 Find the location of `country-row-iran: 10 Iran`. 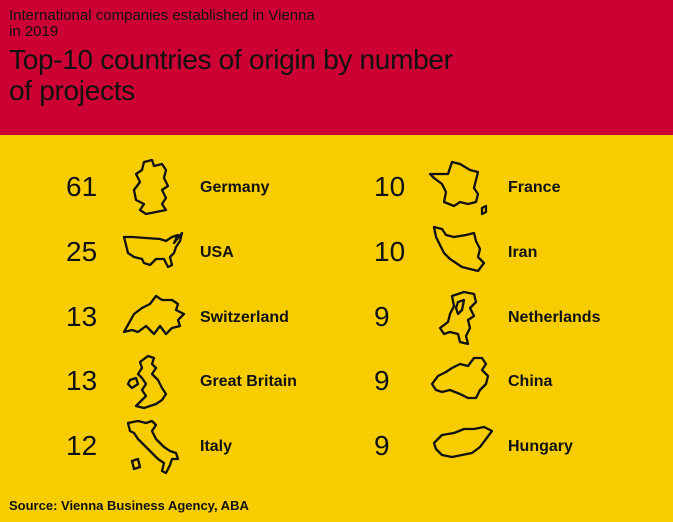

country-row-iran: 10 Iran is located at coordinates (514, 253).